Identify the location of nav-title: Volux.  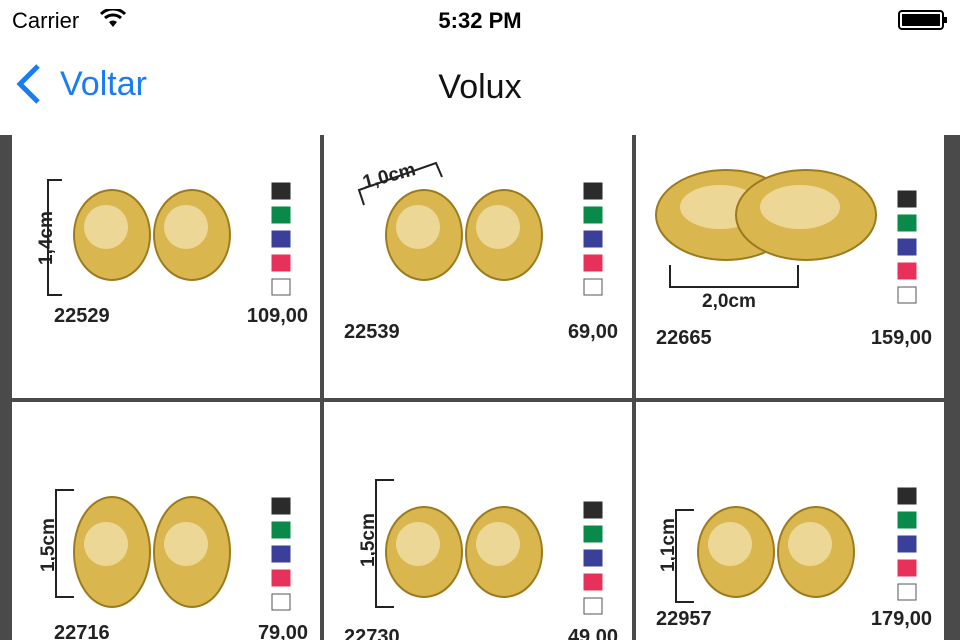
(480, 87).